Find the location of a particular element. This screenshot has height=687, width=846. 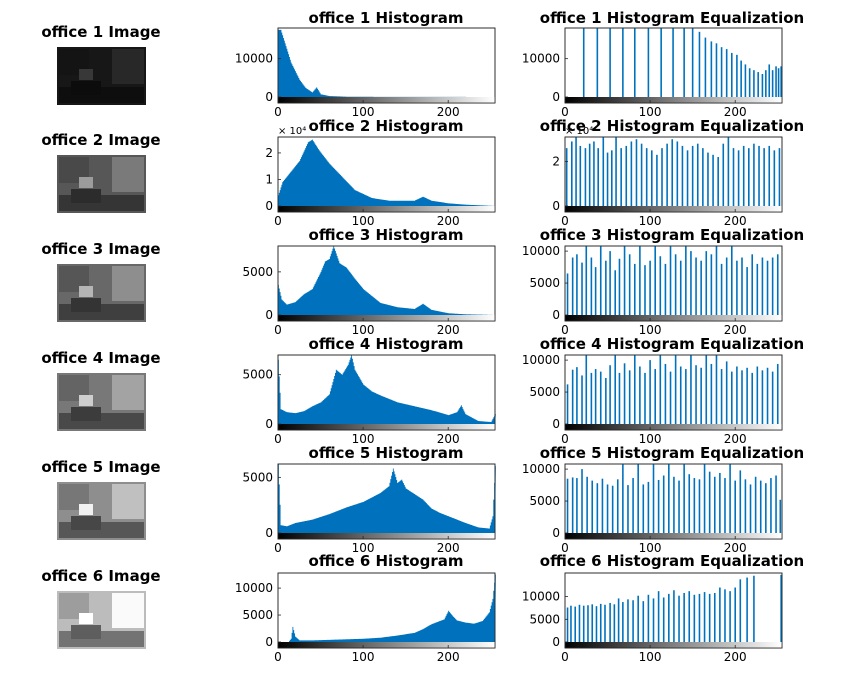

histogram-title: office 2 Histogram is located at coordinates (386, 126).